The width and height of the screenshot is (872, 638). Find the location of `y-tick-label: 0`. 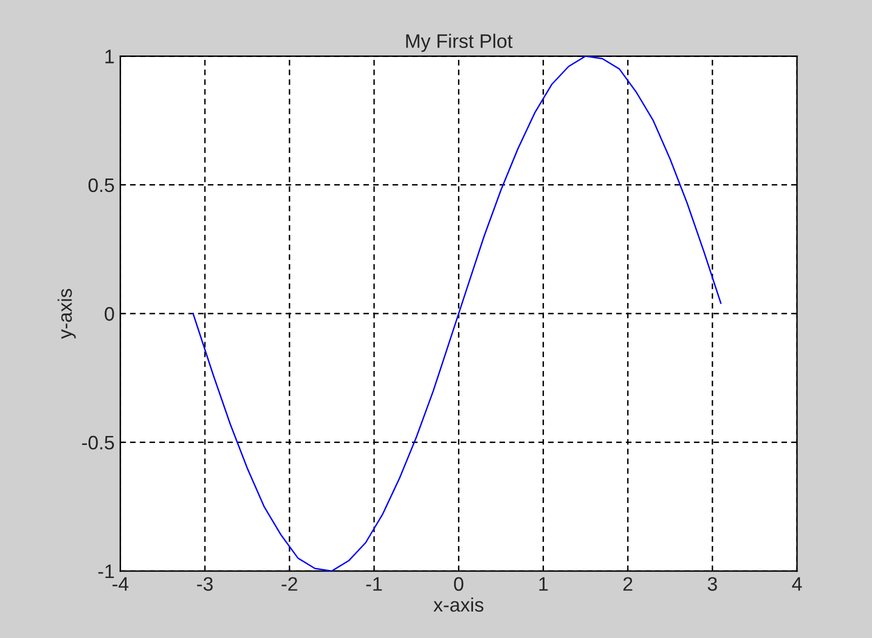

y-tick-label: 0 is located at coordinates (109, 314).